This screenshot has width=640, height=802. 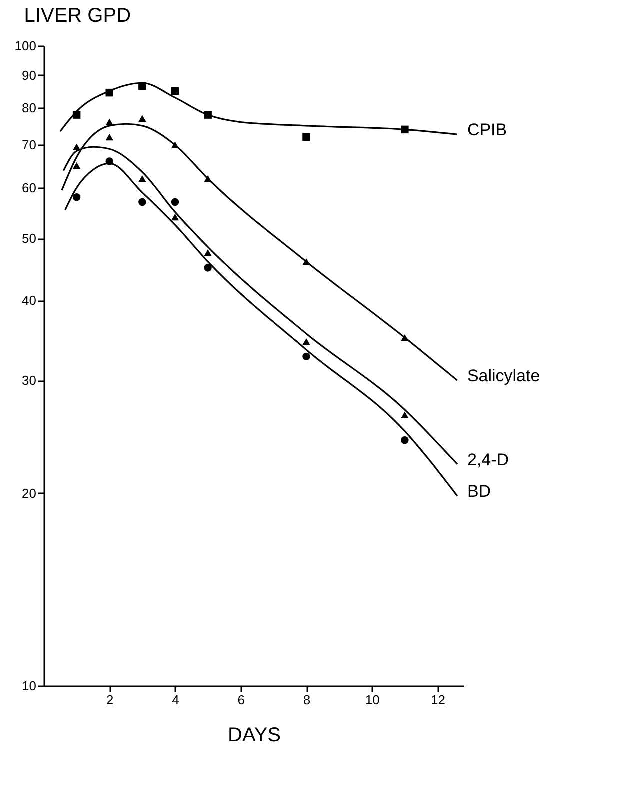 I want to click on x-tick-label: 4, so click(x=176, y=700).